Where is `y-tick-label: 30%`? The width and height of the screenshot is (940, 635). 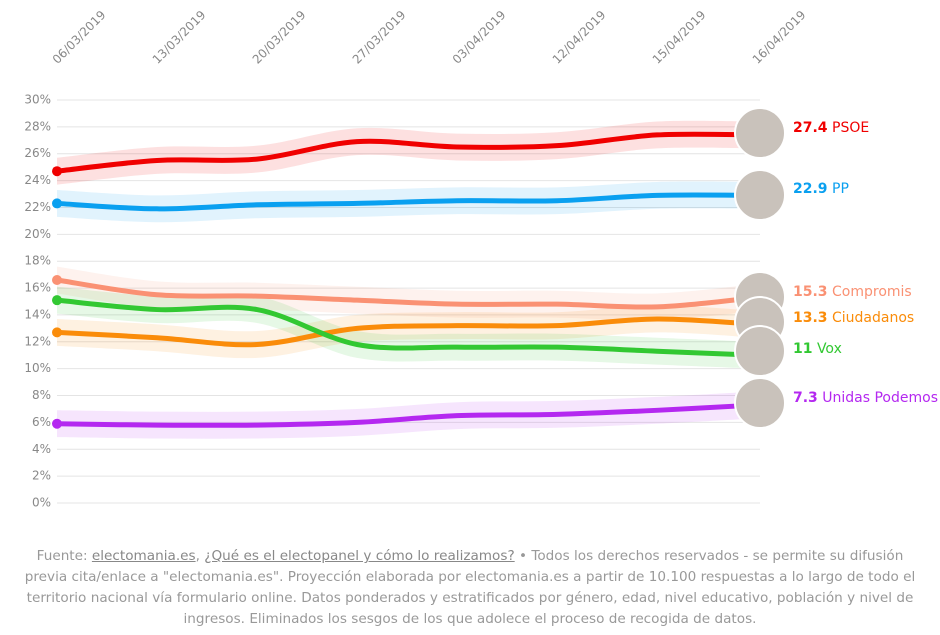 y-tick-label: 30% is located at coordinates (37, 100).